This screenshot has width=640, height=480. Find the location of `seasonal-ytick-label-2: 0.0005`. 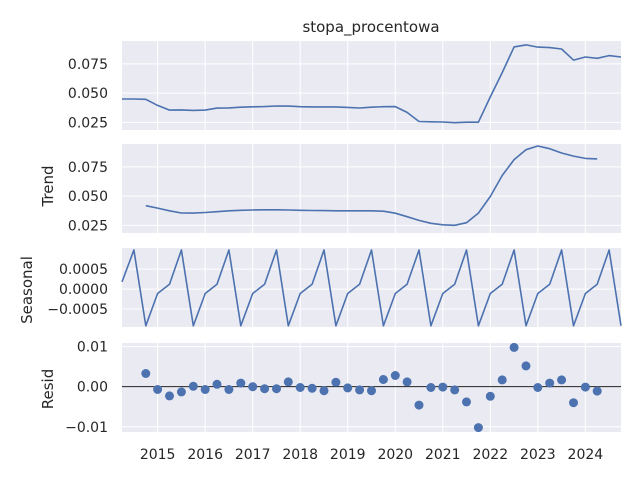

seasonal-ytick-label-2: 0.0005 is located at coordinates (83, 270).